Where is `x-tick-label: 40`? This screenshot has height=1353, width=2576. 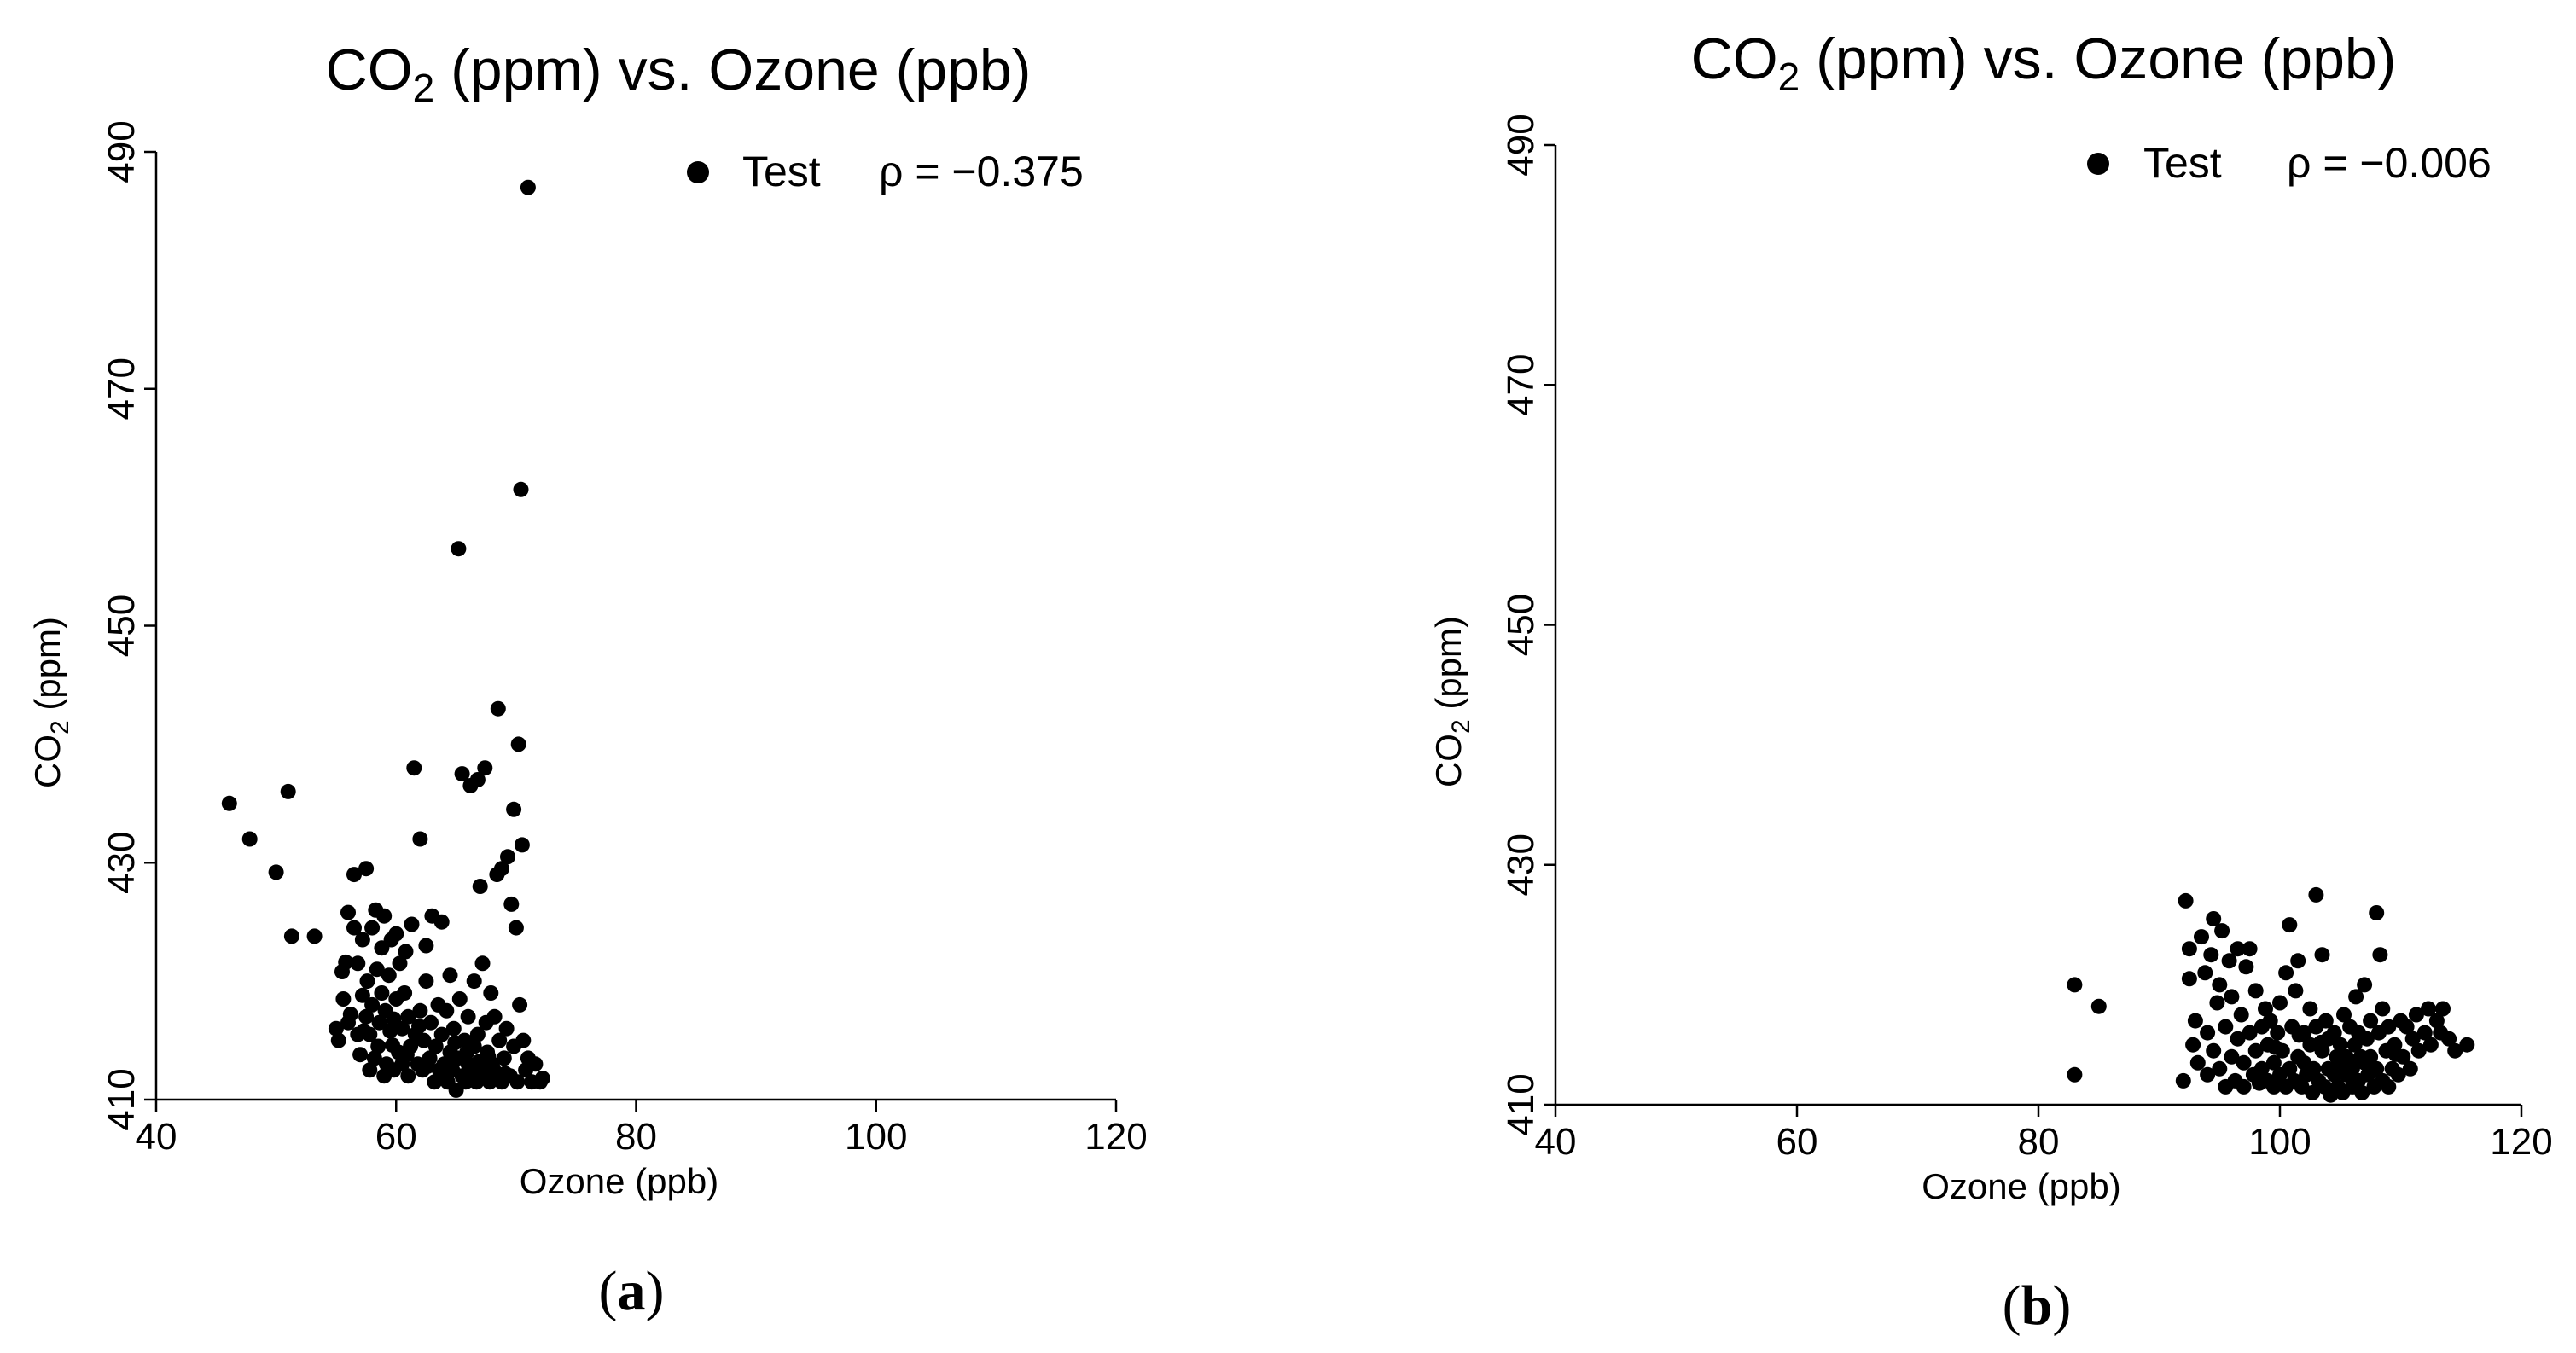 x-tick-label: 40 is located at coordinates (156, 1137).